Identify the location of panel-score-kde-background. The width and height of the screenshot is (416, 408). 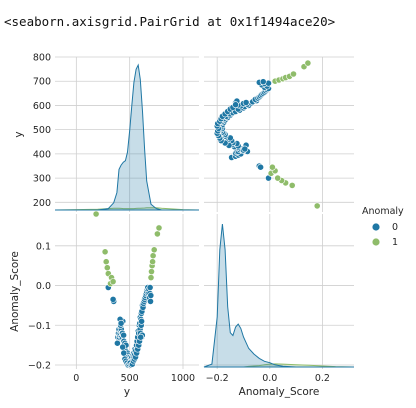
(279, 291).